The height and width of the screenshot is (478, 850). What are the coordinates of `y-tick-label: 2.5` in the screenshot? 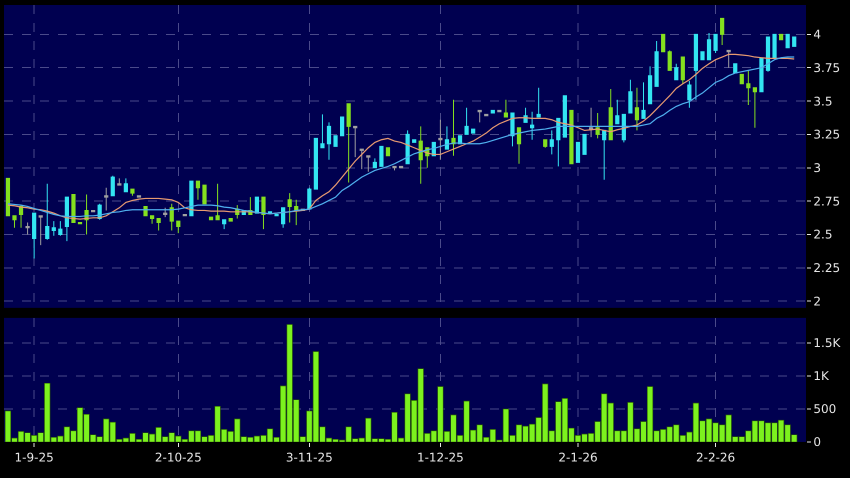 It's located at (822, 235).